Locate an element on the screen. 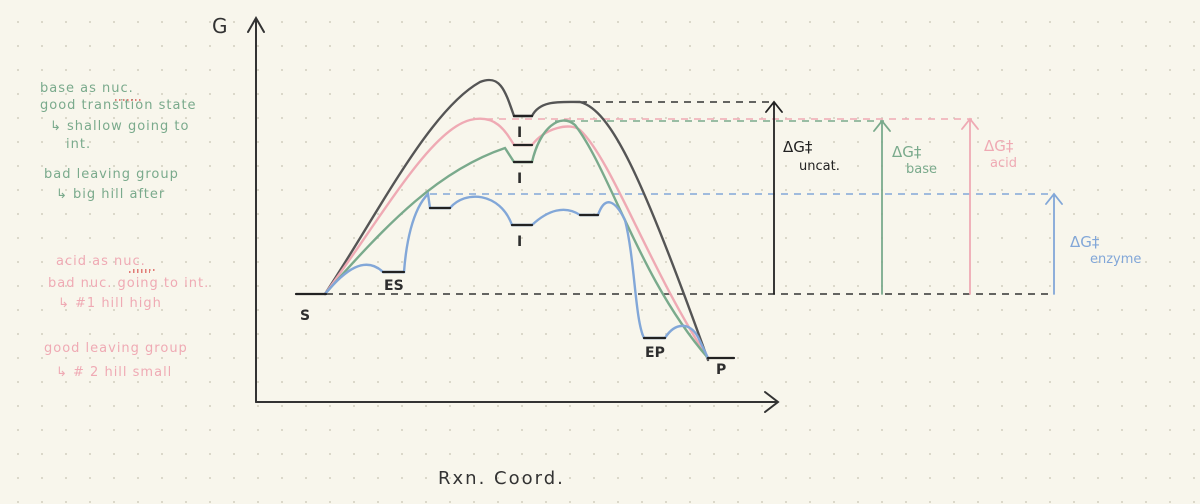 Image resolution: width=1200 pixels, height=504 pixels. label-i-2: I is located at coordinates (519, 179).